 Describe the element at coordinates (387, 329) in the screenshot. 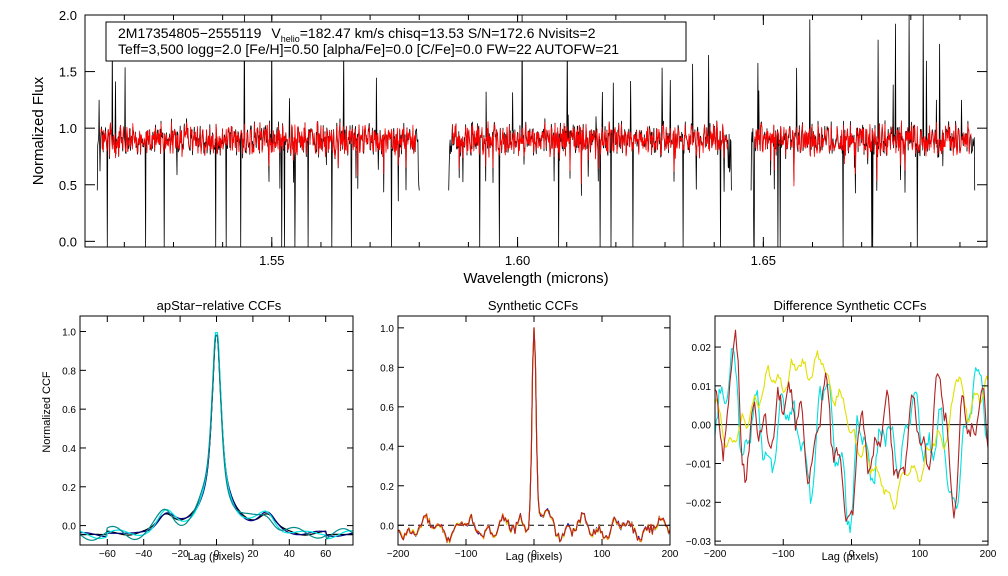

I see `synthetic-ytick-label: 1.0` at that location.